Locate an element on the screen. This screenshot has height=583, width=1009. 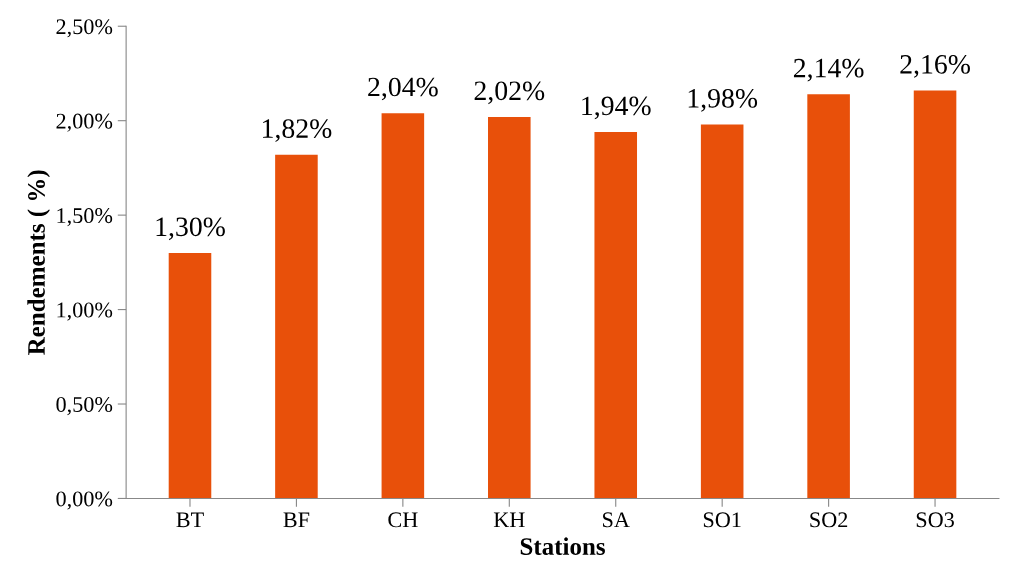
y-tick-label: 1,00% is located at coordinates (85, 311).